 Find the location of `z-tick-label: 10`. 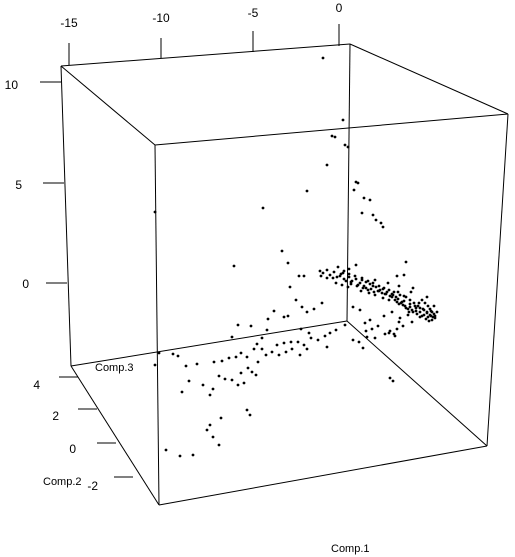

z-tick-label: 10 is located at coordinates (12, 85).